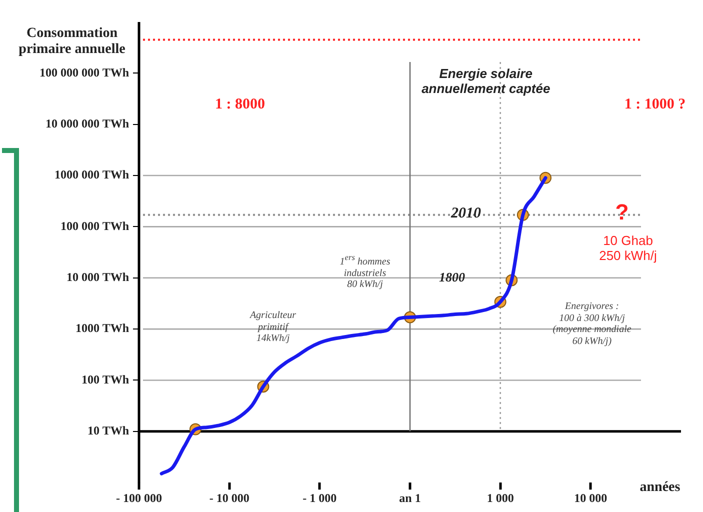 Image resolution: width=703 pixels, height=512 pixels. Describe the element at coordinates (229, 497) in the screenshot. I see `x-tick-label: - 10 000` at that location.